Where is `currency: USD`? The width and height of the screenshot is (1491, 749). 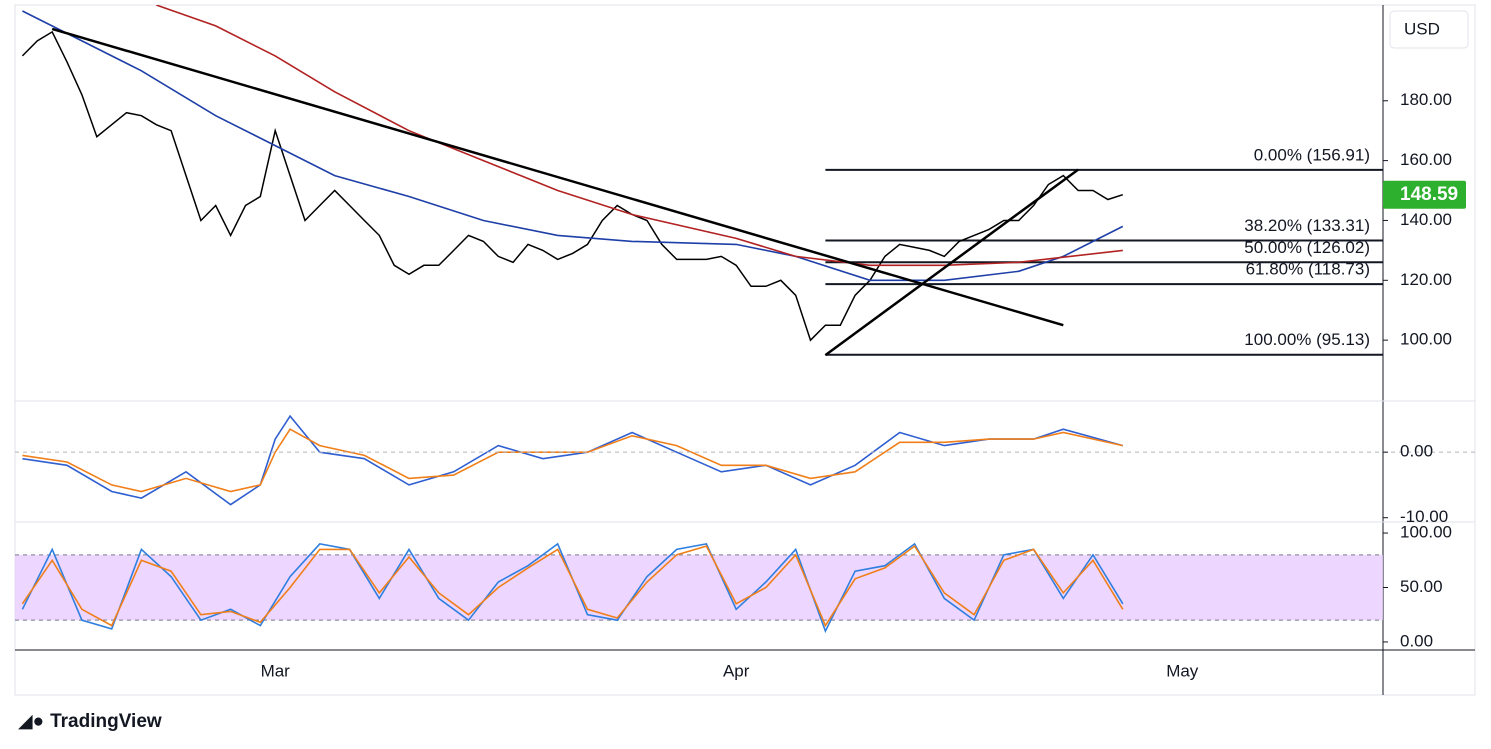 currency: USD is located at coordinates (1422, 28).